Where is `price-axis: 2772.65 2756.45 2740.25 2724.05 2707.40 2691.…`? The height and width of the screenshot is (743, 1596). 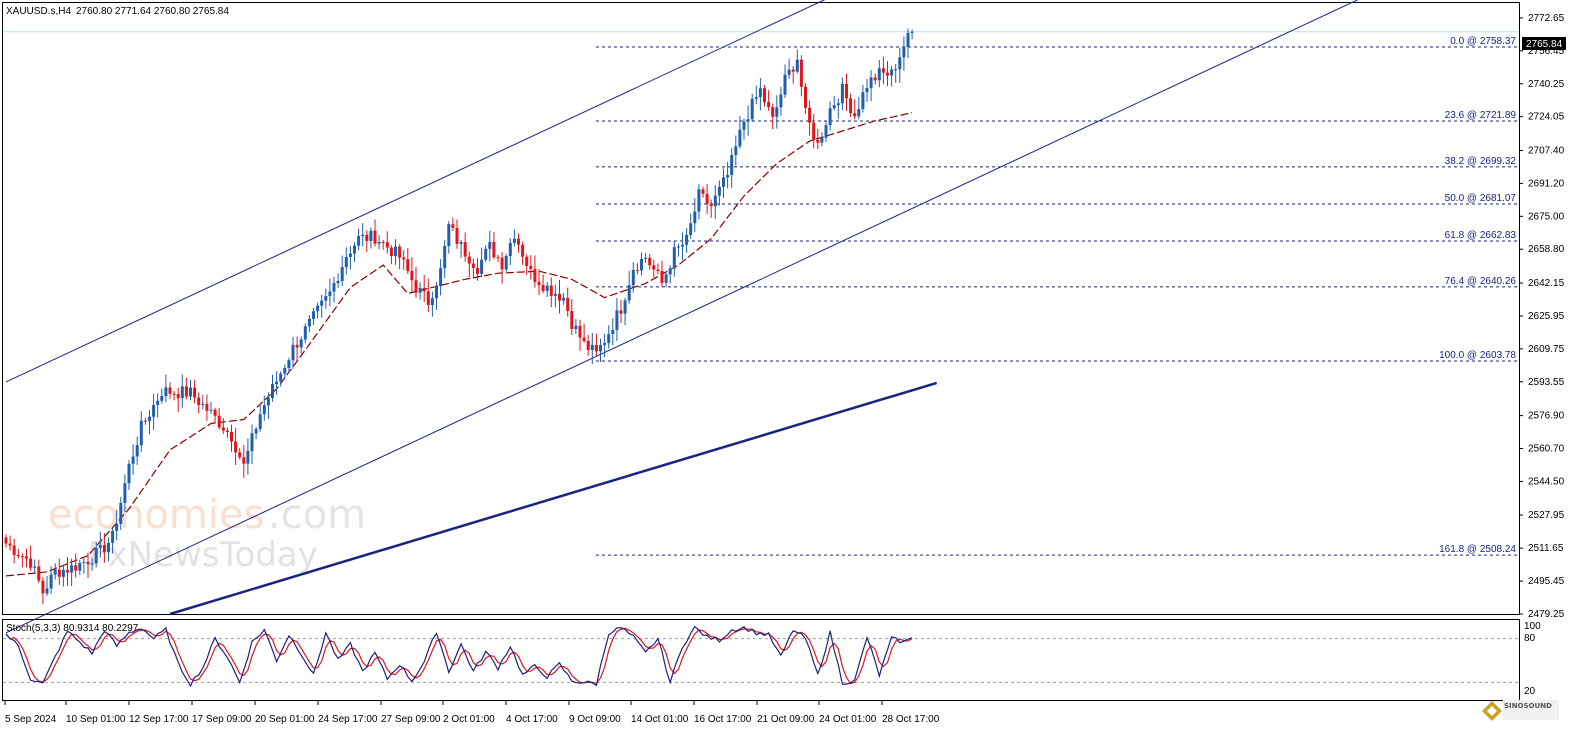 price-axis: 2772.65 2756.45 2740.25 2724.05 2707.40 2691.… is located at coordinates (1542, 316).